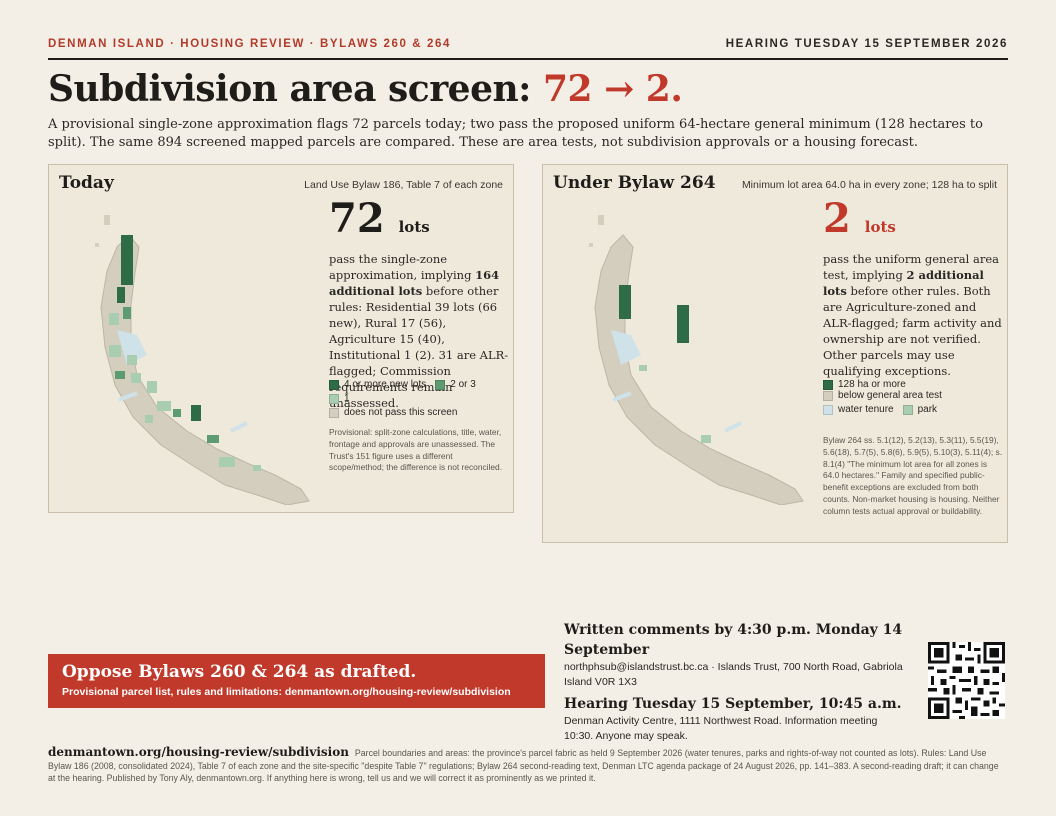  I want to click on island-map-today, so click(202, 360).